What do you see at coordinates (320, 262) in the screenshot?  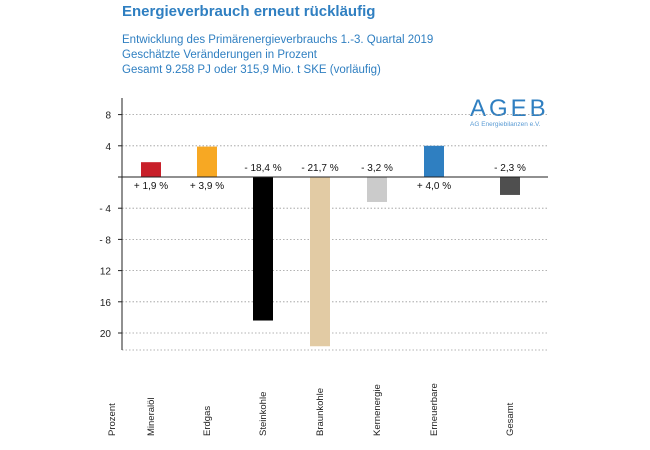 I see `bar-braunkohle` at bounding box center [320, 262].